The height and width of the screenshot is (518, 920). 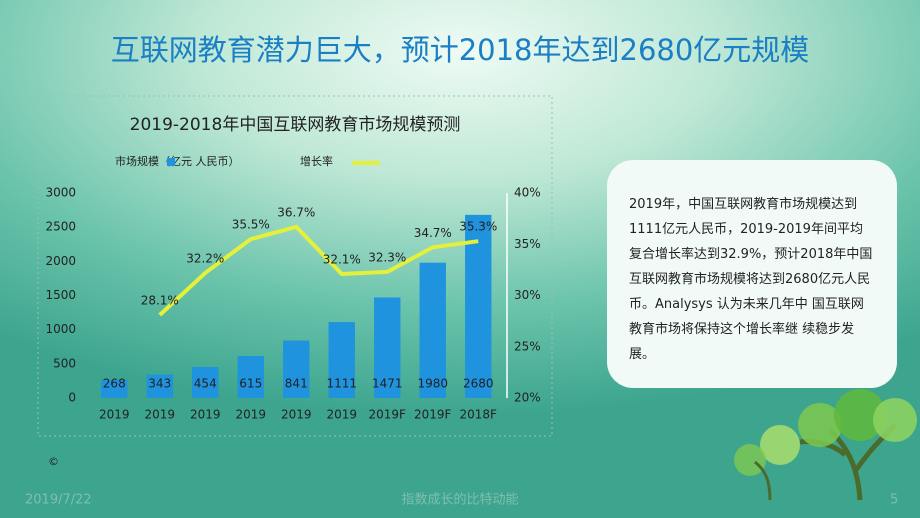 I want to click on line, so click(x=318, y=270).